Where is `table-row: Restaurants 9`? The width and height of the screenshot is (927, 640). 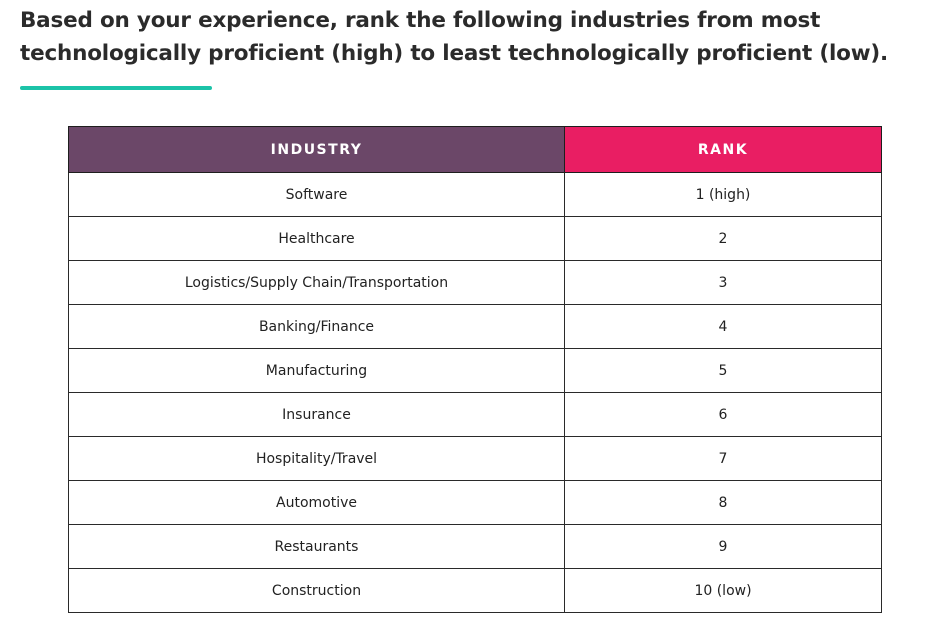
table-row: Restaurants 9 is located at coordinates (475, 546).